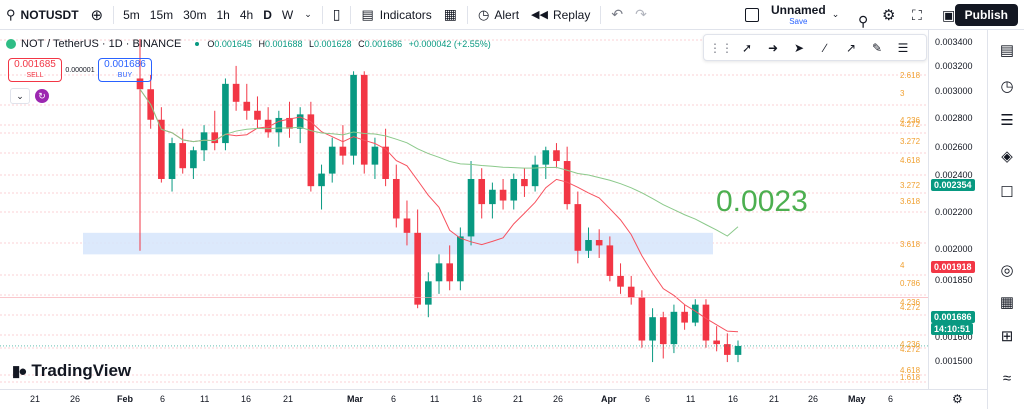 The image size is (1024, 409). What do you see at coordinates (560, 15) in the screenshot?
I see `replay-button: ◀◀ Replay` at bounding box center [560, 15].